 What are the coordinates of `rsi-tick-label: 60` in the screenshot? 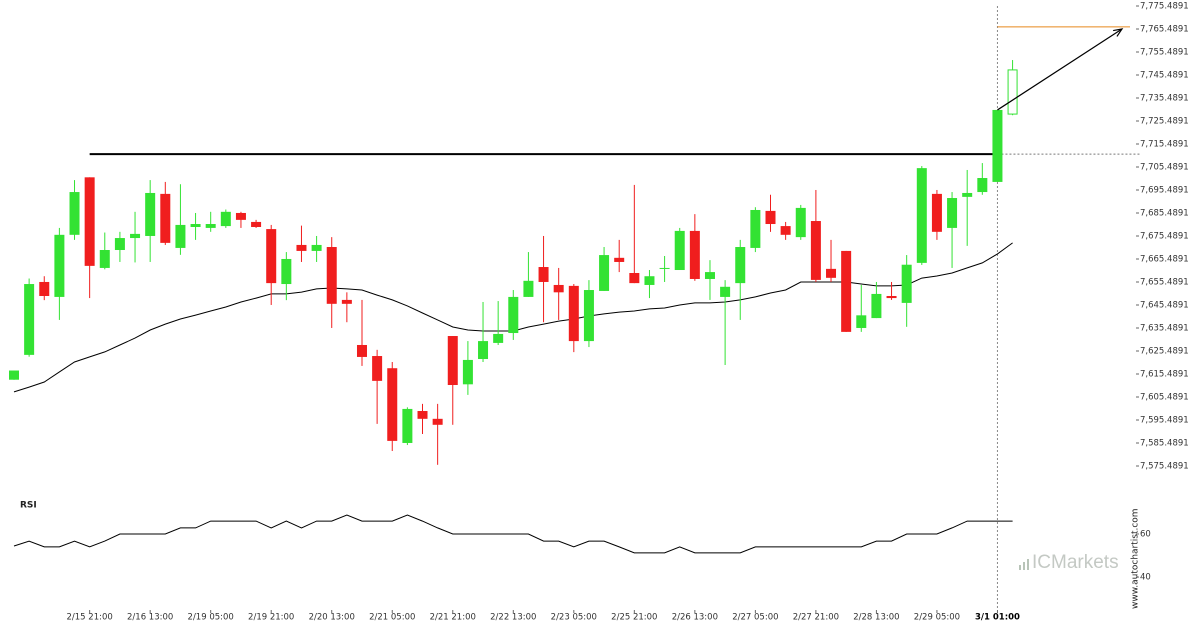 It's located at (1145, 534).